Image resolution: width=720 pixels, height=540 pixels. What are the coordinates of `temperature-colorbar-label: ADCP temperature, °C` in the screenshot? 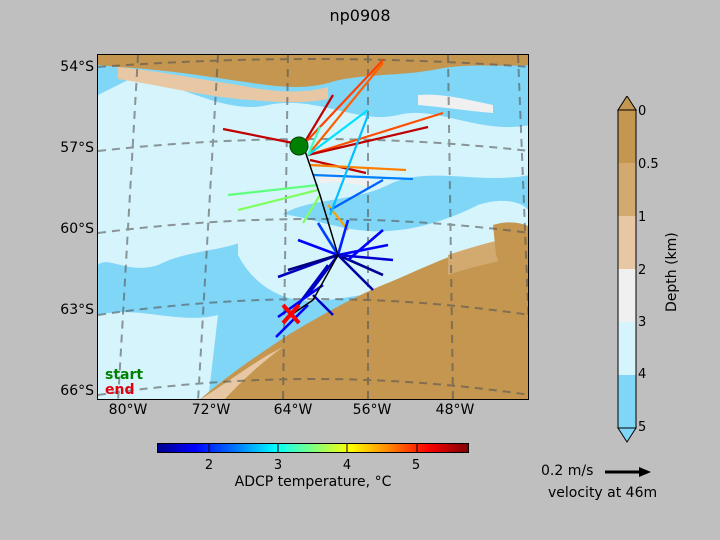 It's located at (313, 482).